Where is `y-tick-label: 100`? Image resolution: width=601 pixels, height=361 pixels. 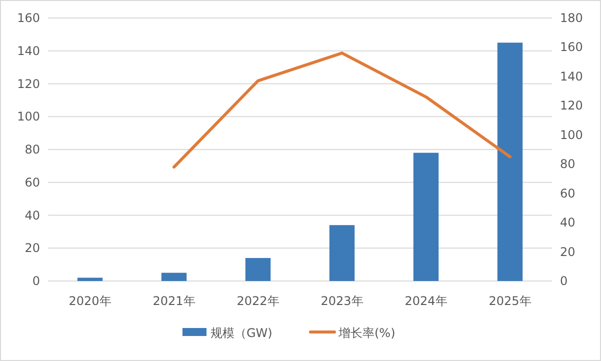 y-tick-label: 100 is located at coordinates (28, 117).